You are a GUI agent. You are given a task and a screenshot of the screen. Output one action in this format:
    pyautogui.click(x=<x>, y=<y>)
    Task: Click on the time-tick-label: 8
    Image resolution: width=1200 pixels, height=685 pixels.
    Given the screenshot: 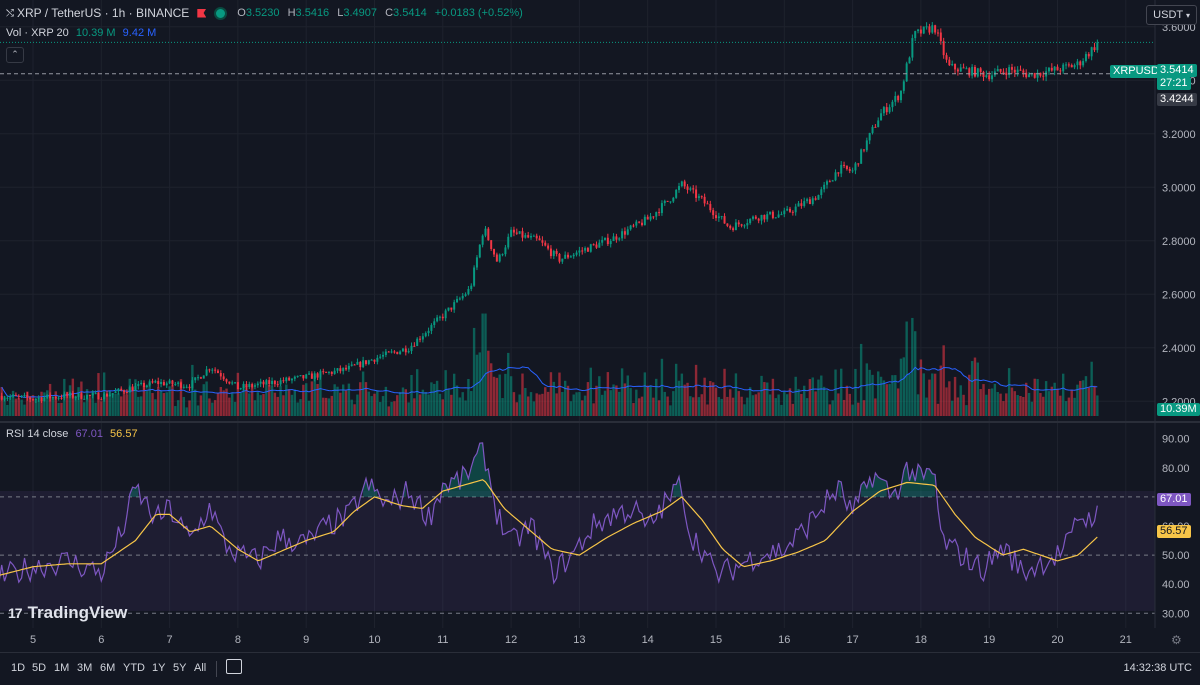 What is the action you would take?
    pyautogui.click(x=238, y=640)
    